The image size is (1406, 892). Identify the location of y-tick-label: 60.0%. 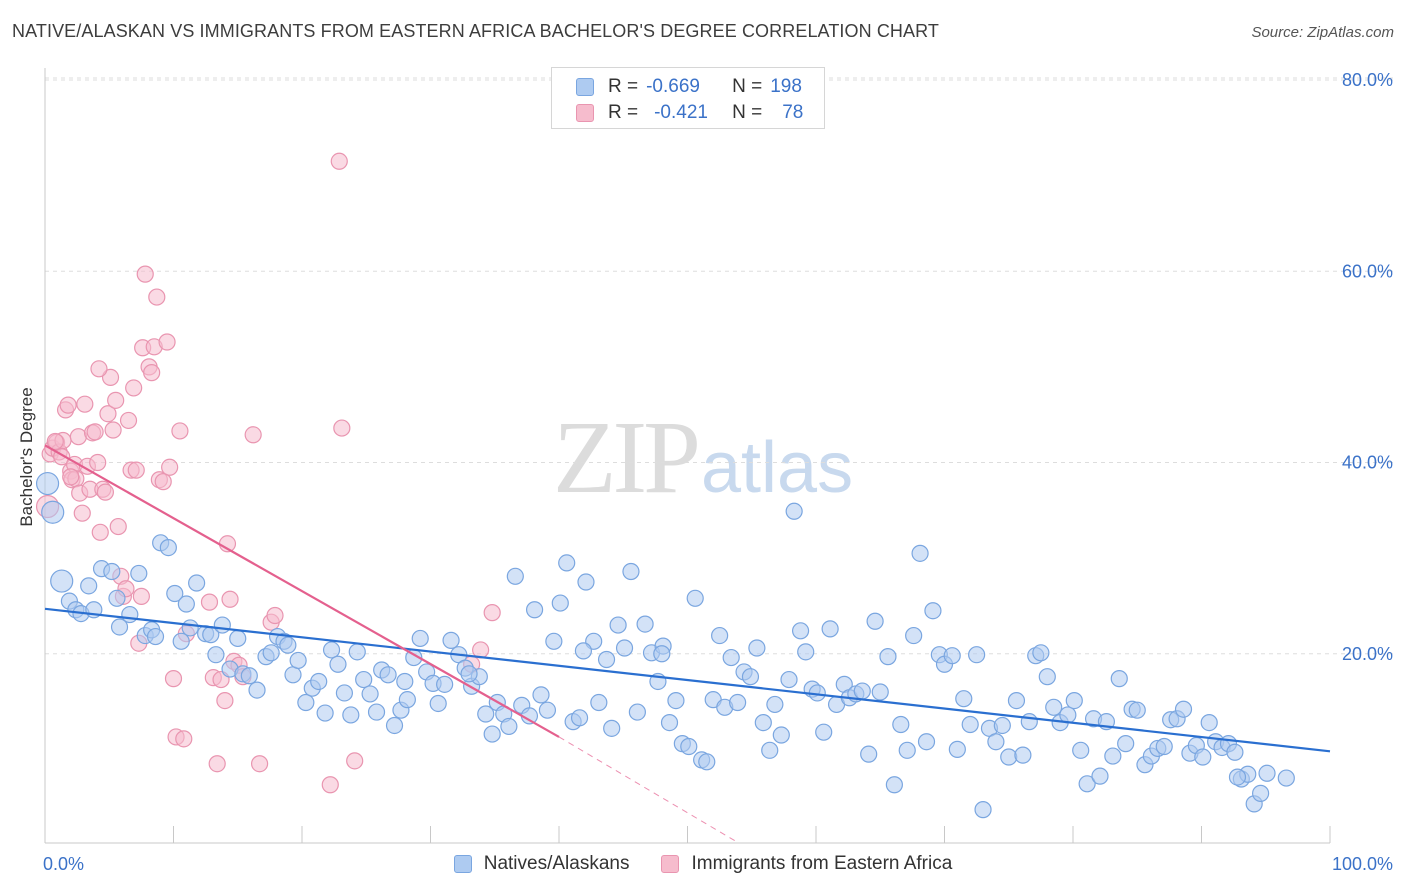
(1367, 271).